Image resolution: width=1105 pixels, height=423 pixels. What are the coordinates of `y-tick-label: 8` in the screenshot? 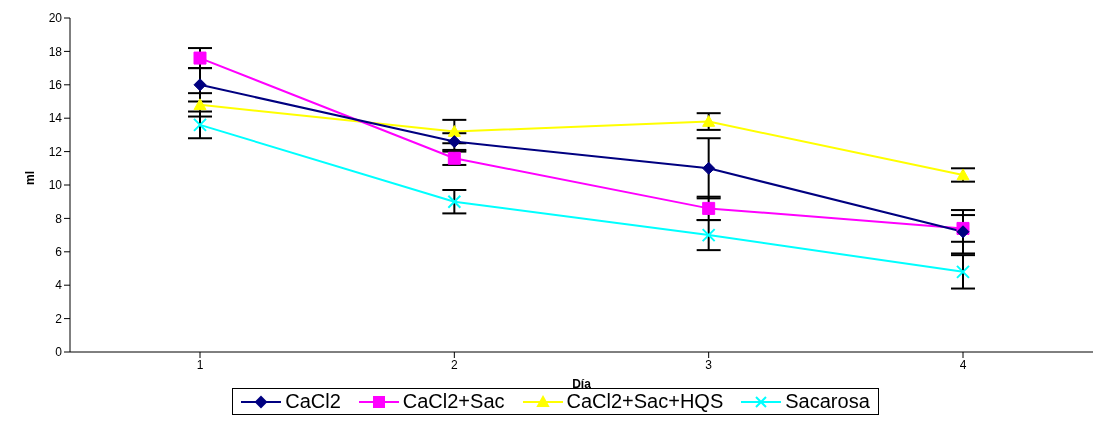 It's located at (59, 218).